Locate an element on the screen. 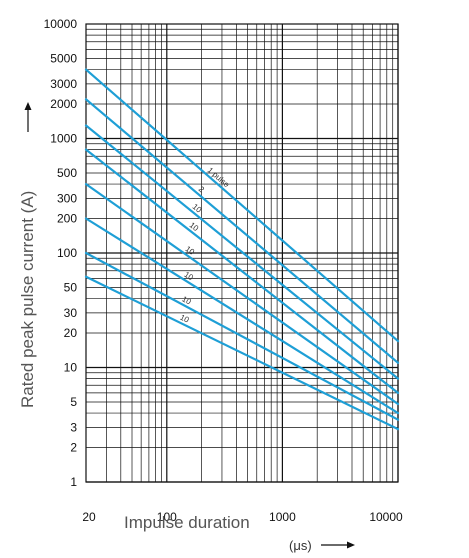 The width and height of the screenshot is (469, 558). y-axis-arrow is located at coordinates (28, 117).